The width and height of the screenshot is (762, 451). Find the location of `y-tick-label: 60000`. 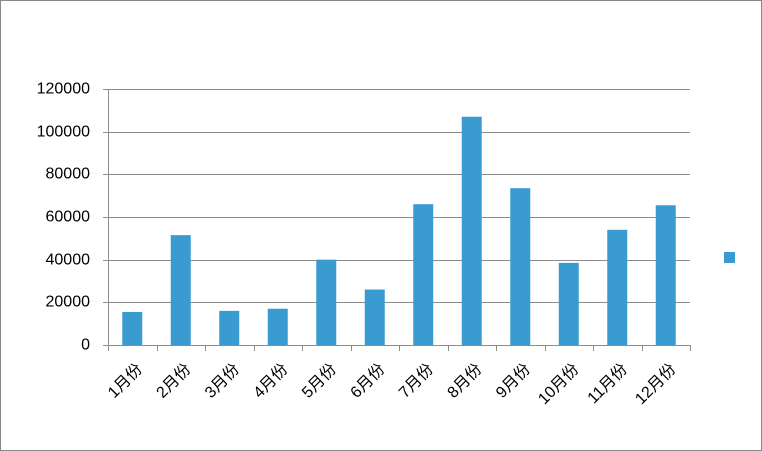

y-tick-label: 60000 is located at coordinates (68, 217).